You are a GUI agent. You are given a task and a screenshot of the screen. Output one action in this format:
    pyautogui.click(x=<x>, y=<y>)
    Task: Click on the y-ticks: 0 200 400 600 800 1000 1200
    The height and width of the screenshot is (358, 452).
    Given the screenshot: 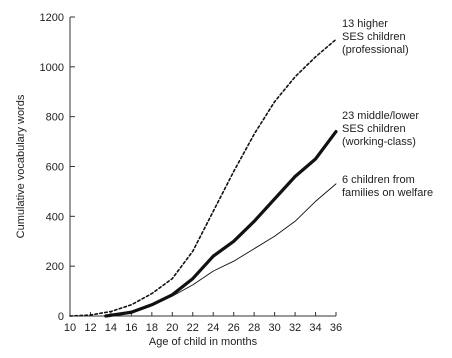 What is the action you would take?
    pyautogui.click(x=57, y=167)
    